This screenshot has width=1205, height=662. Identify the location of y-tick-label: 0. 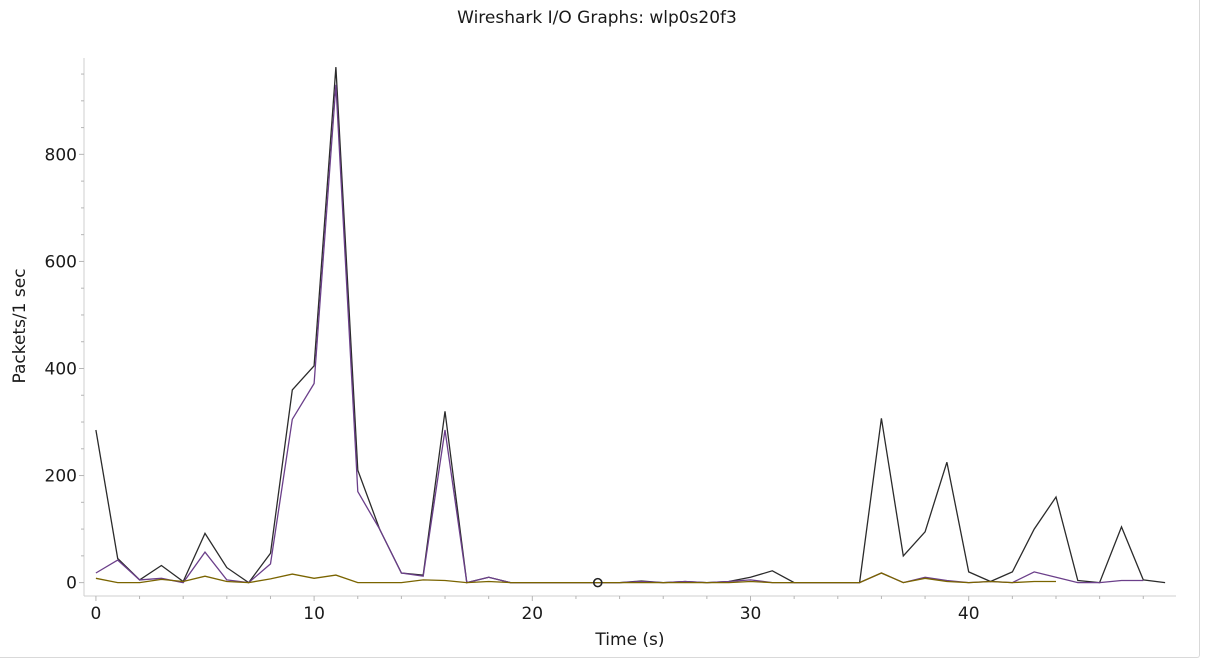
(71, 584).